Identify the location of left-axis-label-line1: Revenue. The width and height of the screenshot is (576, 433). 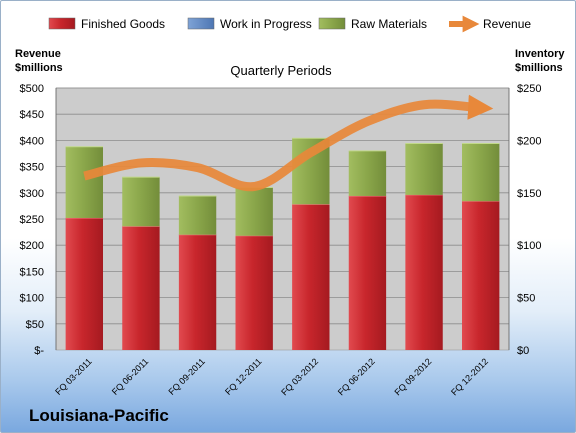
(38, 54).